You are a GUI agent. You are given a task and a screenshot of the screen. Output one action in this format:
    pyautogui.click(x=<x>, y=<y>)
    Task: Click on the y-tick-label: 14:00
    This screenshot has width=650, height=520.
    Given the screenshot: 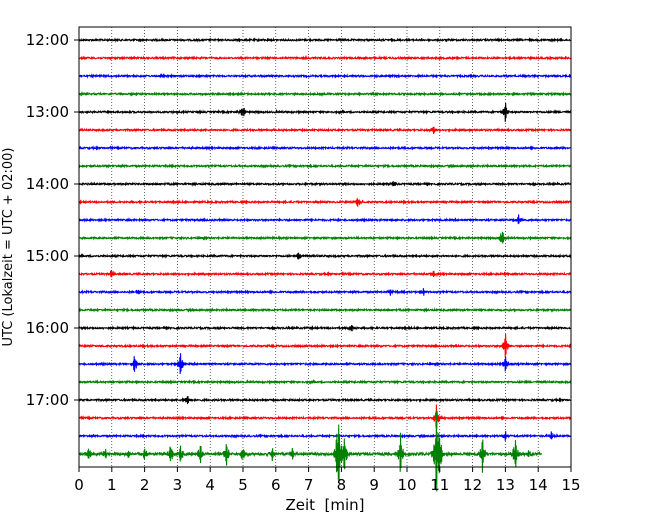 What is the action you would take?
    pyautogui.click(x=47, y=184)
    